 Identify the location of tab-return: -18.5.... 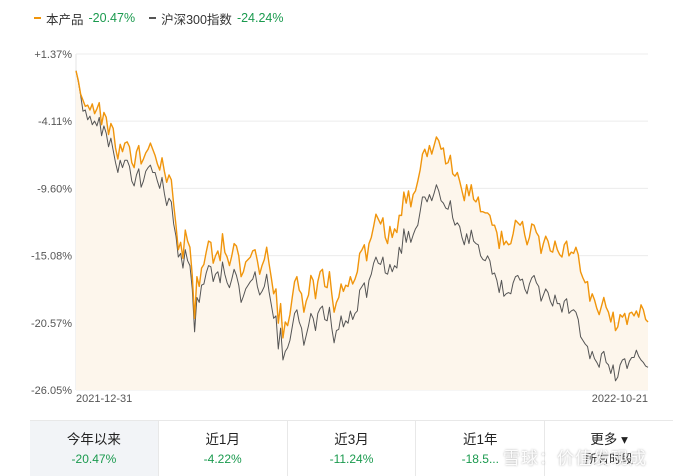
(480, 458).